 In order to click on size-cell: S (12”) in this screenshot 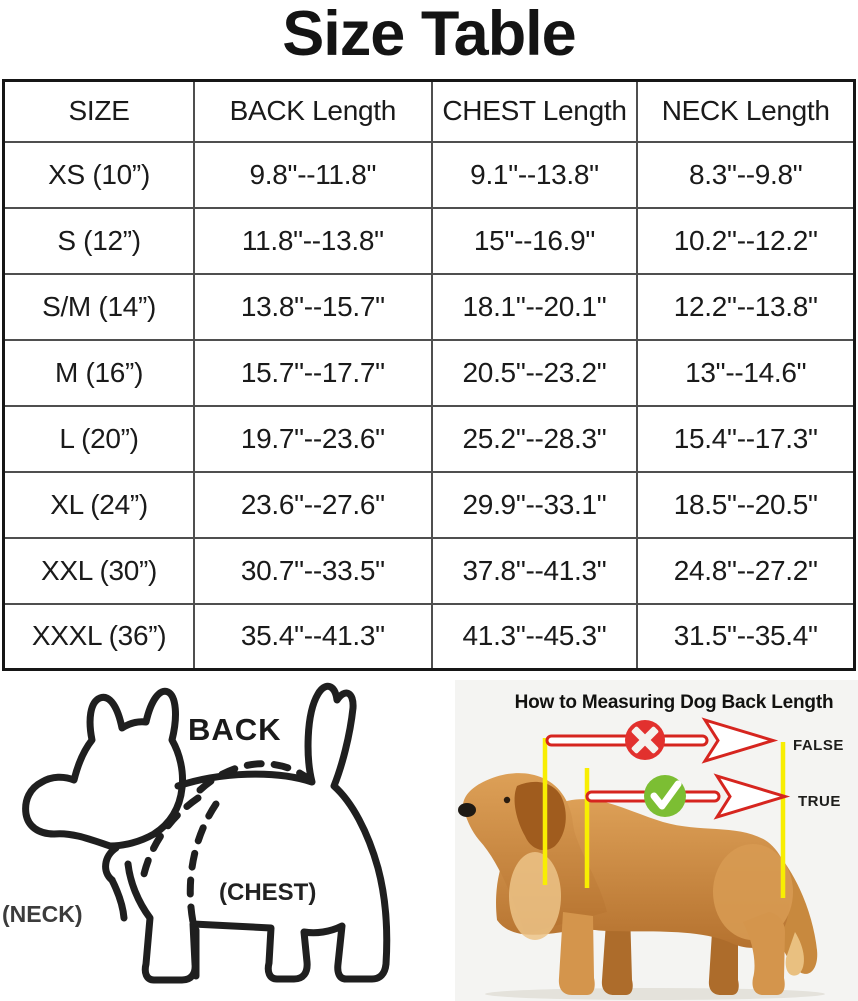, I will do `click(99, 240)`.